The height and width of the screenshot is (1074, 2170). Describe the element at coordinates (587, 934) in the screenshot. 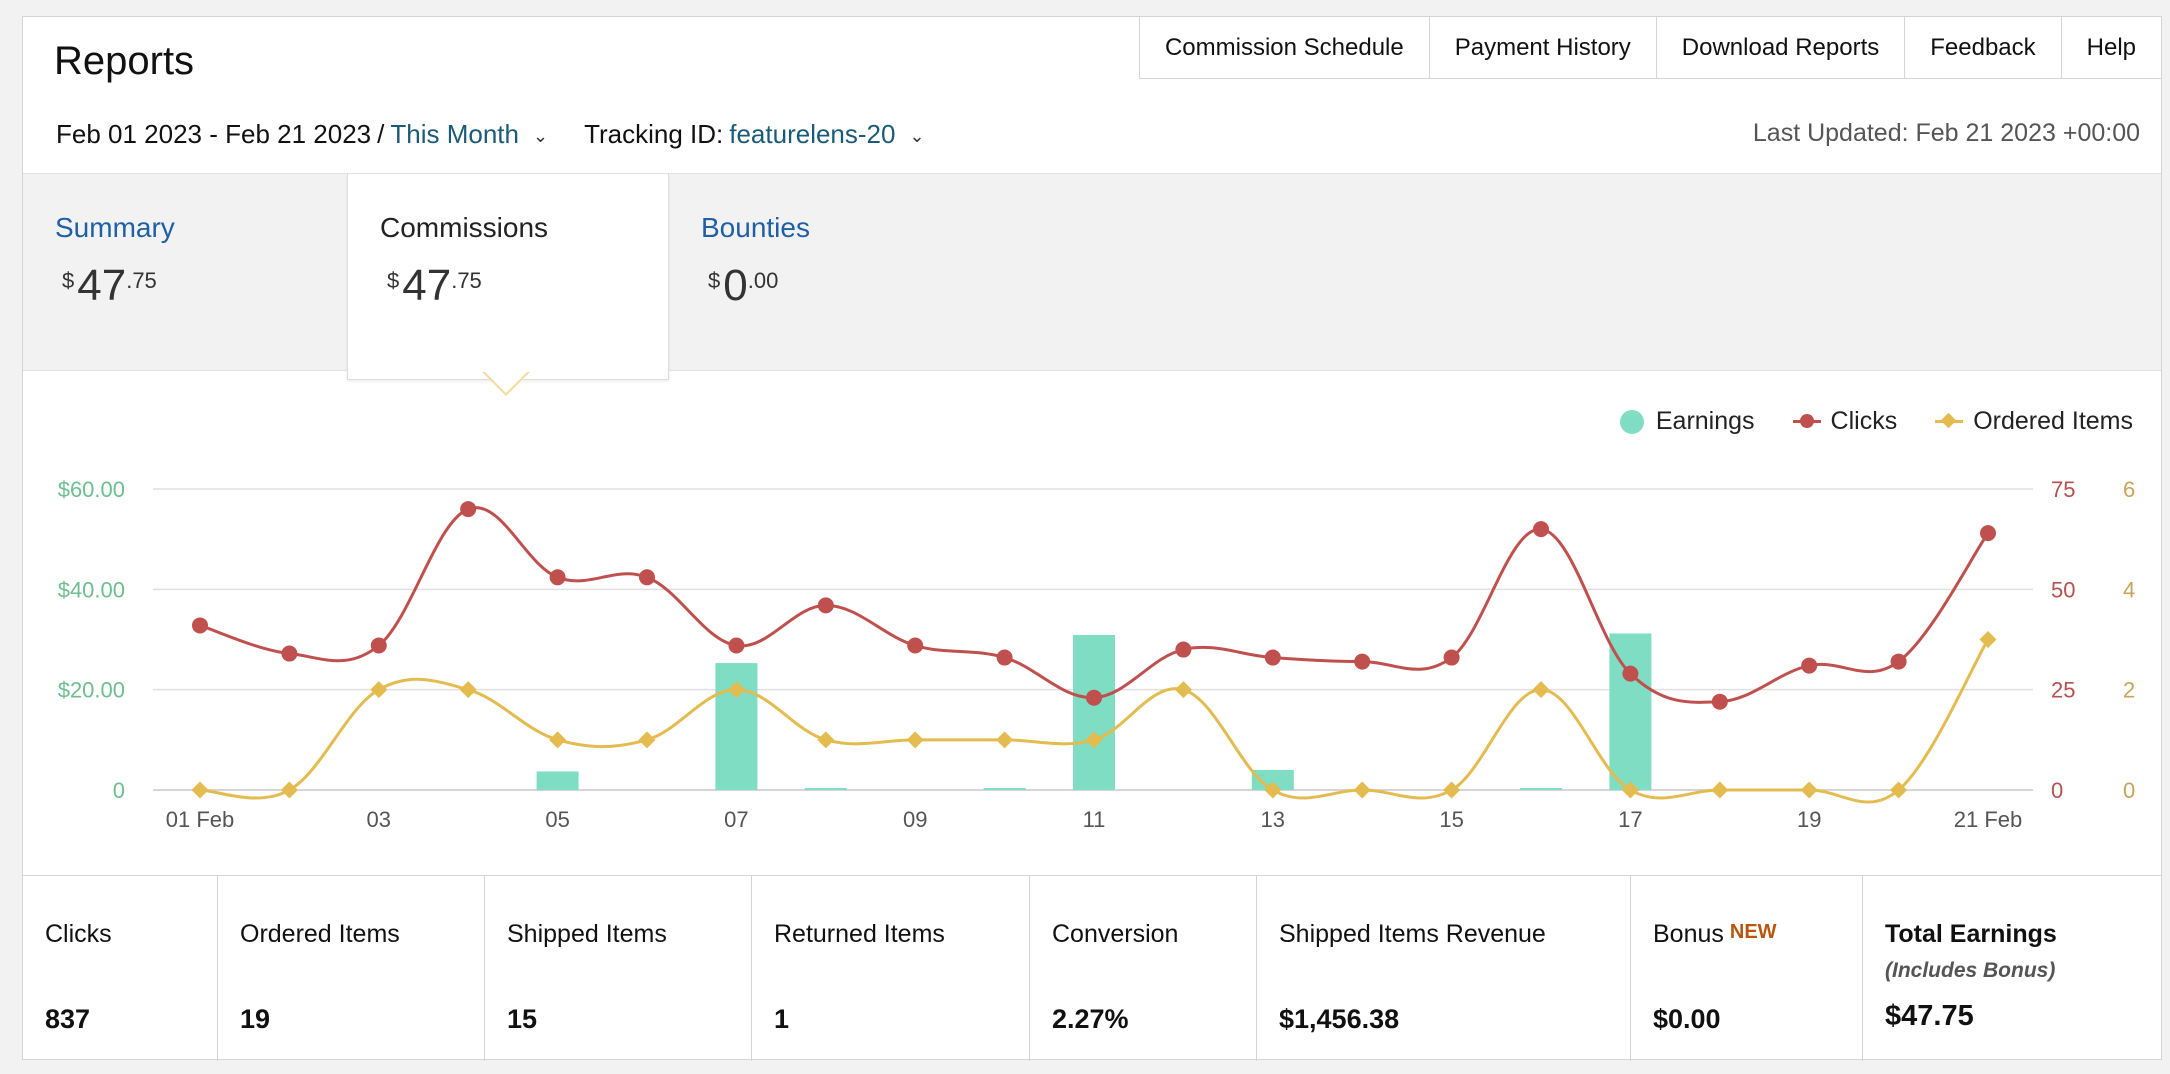

I see `stat-label: Shipped Items` at that location.